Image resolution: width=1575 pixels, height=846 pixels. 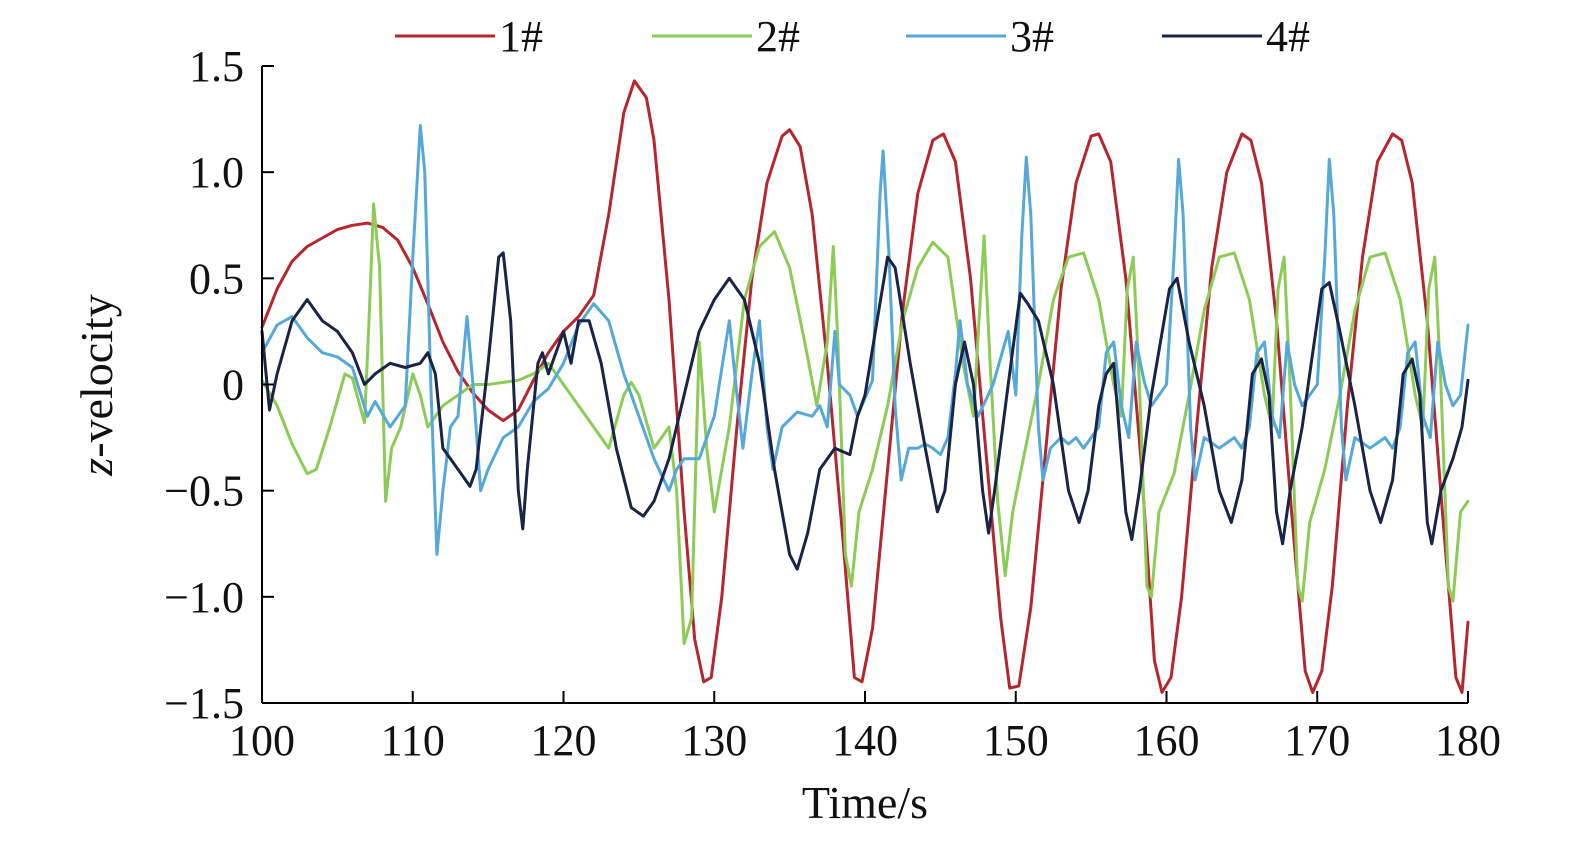 What do you see at coordinates (1032, 36) in the screenshot?
I see `legend-label-3: 3#` at bounding box center [1032, 36].